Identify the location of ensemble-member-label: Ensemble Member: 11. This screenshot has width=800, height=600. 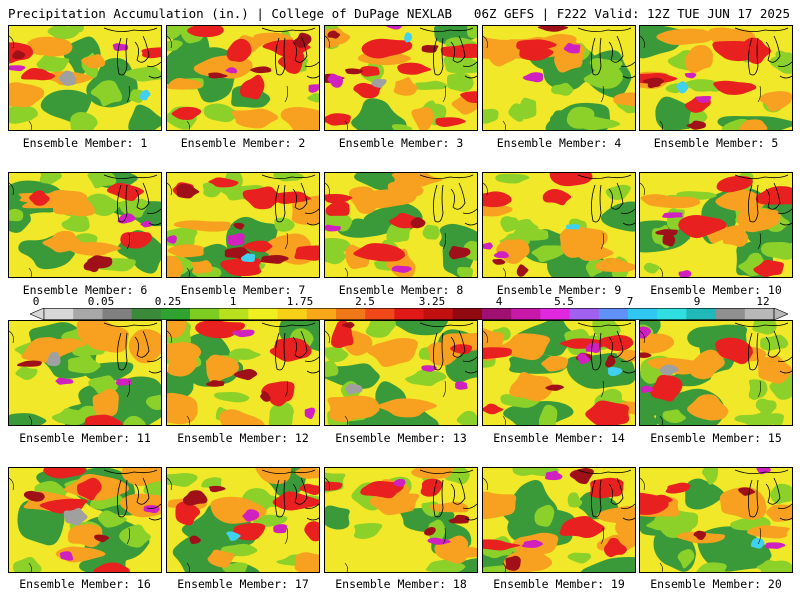
(85, 438).